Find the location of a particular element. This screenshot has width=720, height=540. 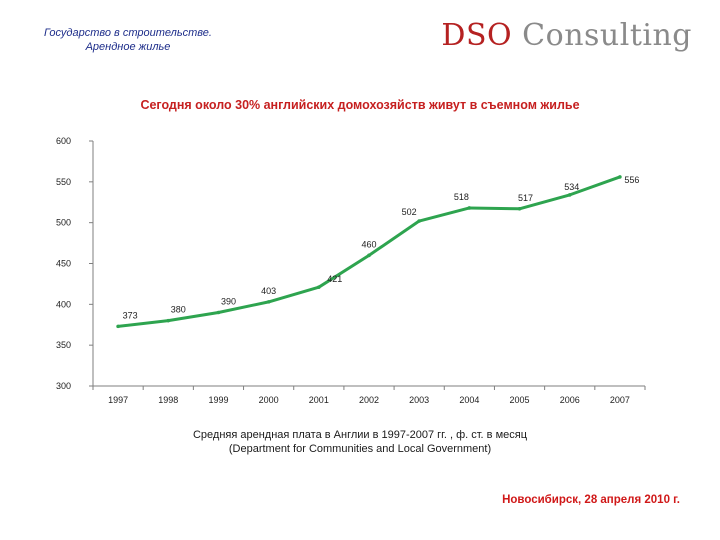

y-tick-label: 300 is located at coordinates (63, 386).